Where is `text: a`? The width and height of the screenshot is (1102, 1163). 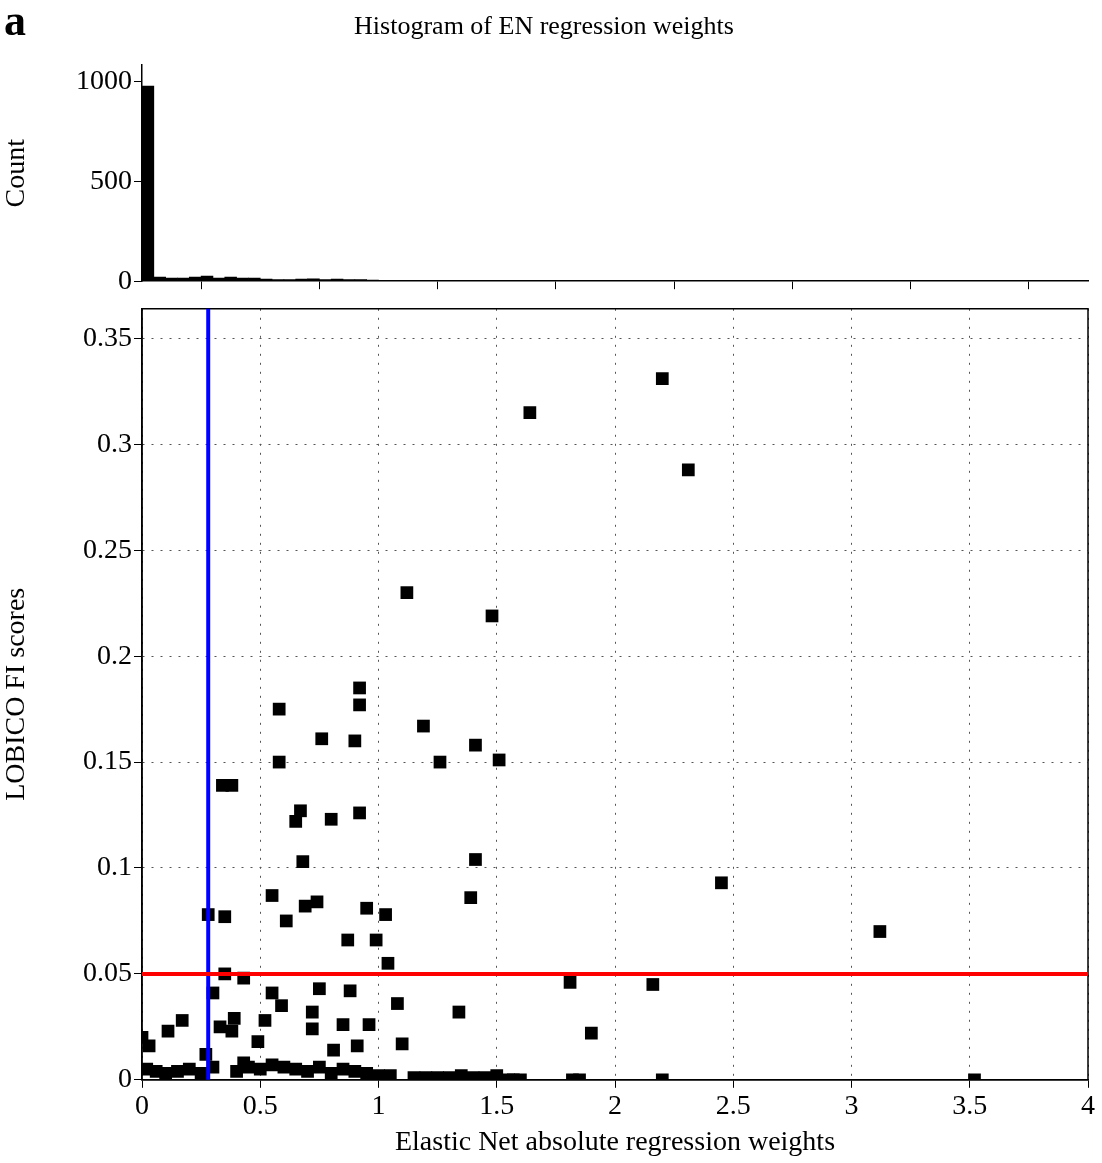 text: a is located at coordinates (15, 23).